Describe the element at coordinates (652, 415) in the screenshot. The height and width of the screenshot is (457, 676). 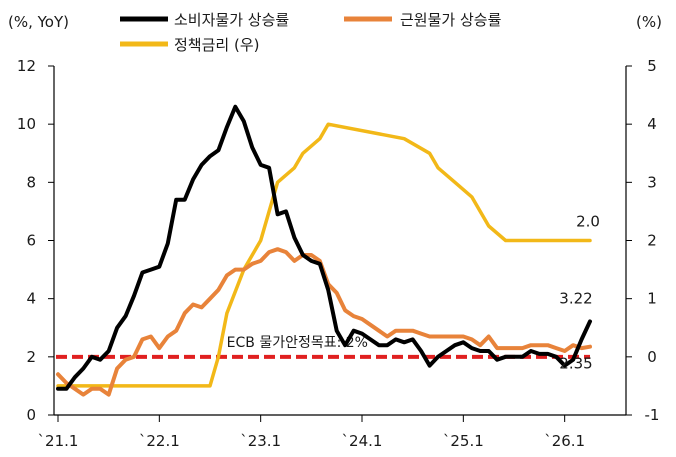
I see `right-tick-label: -1` at that location.